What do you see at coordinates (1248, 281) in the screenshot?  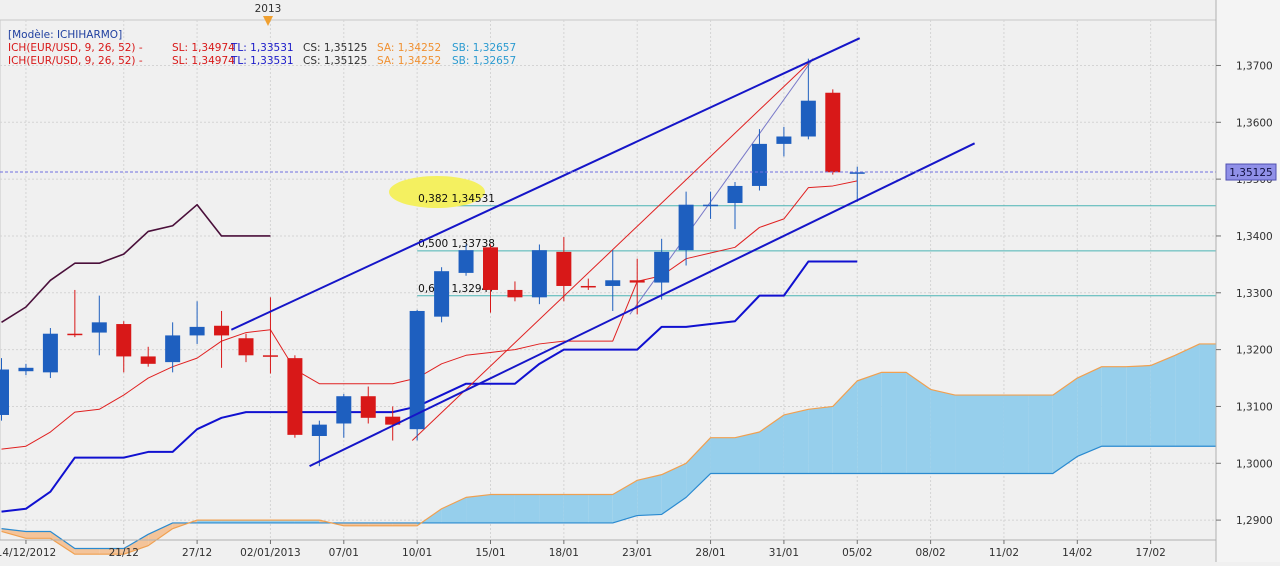 I see `y-axis-panel` at bounding box center [1248, 281].